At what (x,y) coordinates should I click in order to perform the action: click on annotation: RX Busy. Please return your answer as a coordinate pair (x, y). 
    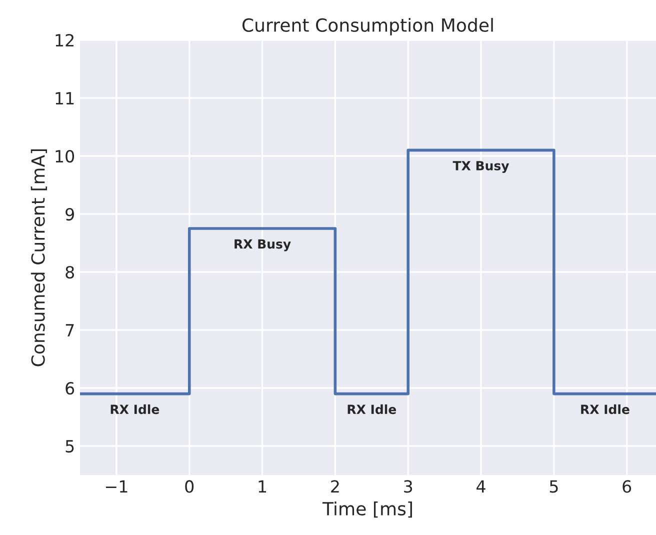
    Looking at the image, I should click on (262, 245).